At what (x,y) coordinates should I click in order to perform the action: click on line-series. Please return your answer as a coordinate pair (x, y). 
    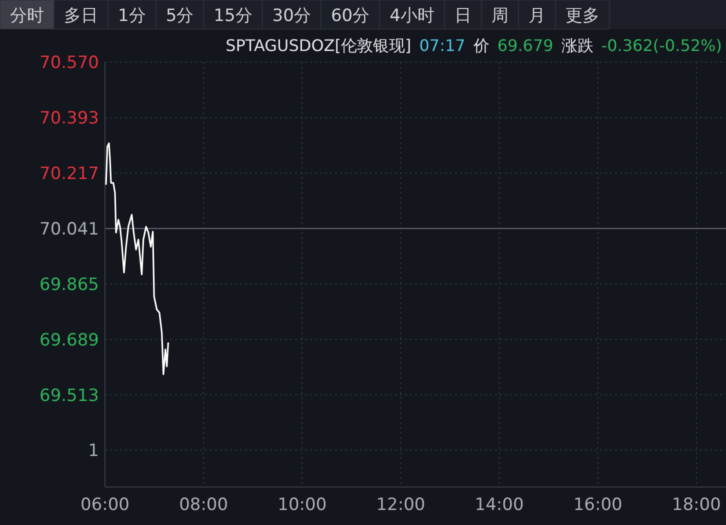
    Looking at the image, I should click on (137, 259).